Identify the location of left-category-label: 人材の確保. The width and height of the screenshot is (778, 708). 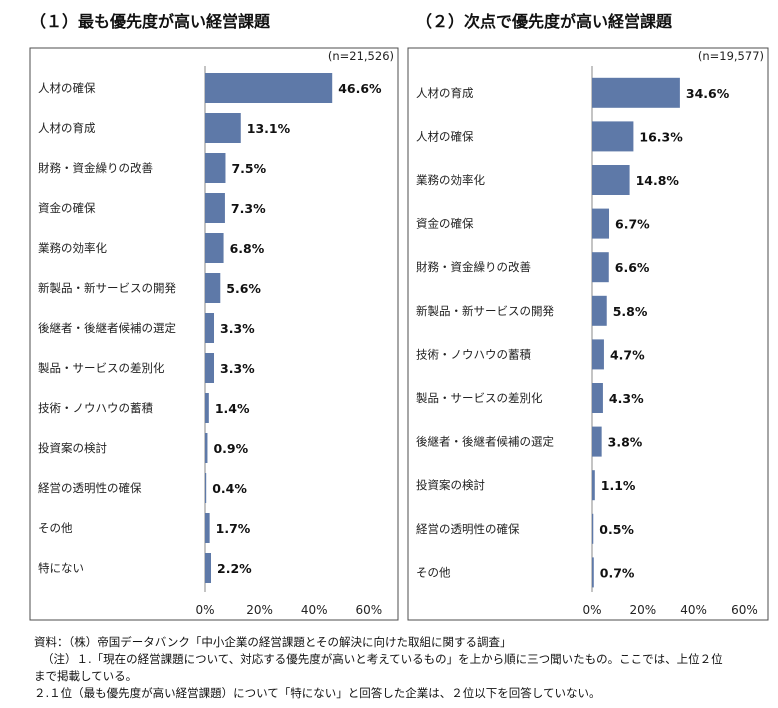
(67, 88).